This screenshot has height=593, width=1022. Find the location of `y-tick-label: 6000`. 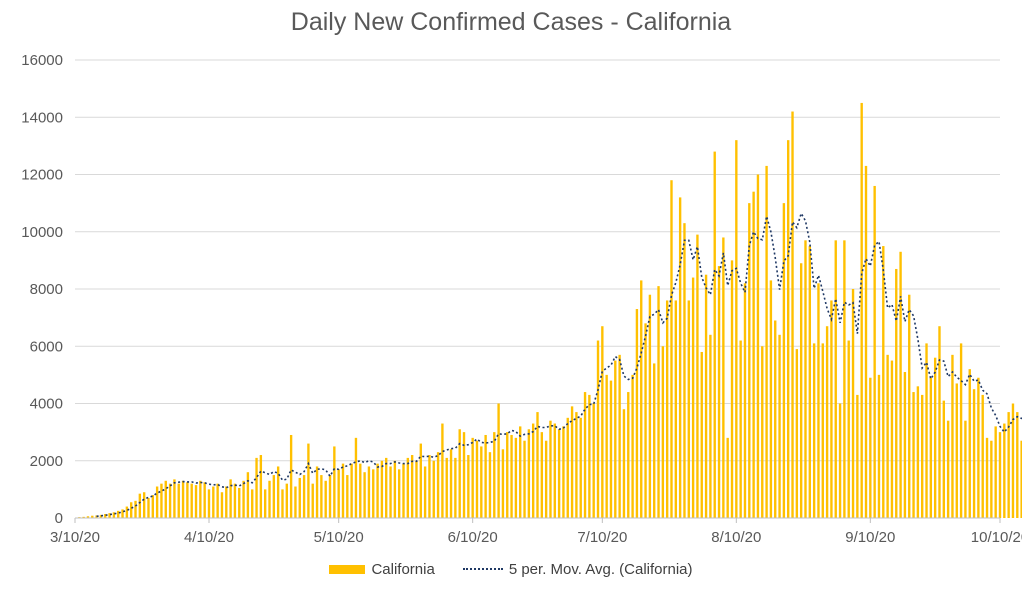

y-tick-label: 6000 is located at coordinates (46, 346).